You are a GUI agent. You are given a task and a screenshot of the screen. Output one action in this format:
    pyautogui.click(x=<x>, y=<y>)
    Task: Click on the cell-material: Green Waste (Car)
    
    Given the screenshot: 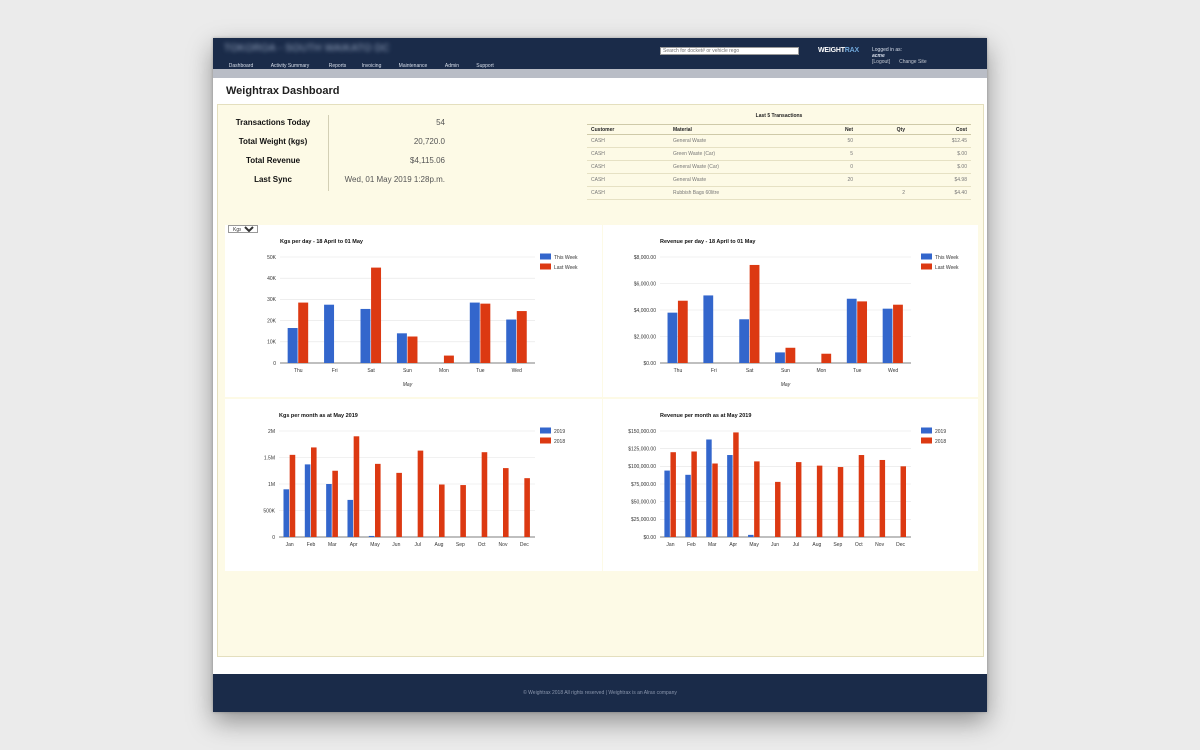 What is the action you would take?
    pyautogui.click(x=741, y=154)
    